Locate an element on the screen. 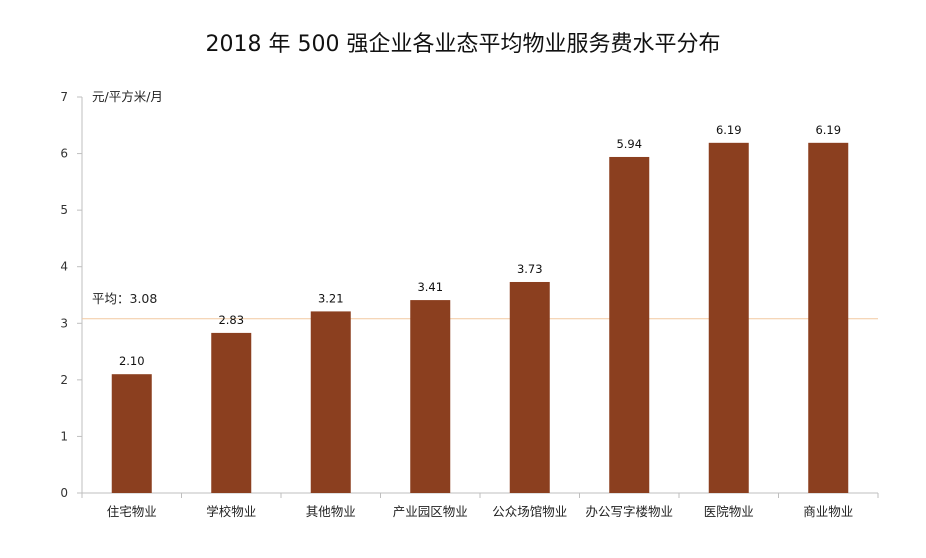 The width and height of the screenshot is (926, 558). x-category-label: 办公写字楼物业 is located at coordinates (629, 511).